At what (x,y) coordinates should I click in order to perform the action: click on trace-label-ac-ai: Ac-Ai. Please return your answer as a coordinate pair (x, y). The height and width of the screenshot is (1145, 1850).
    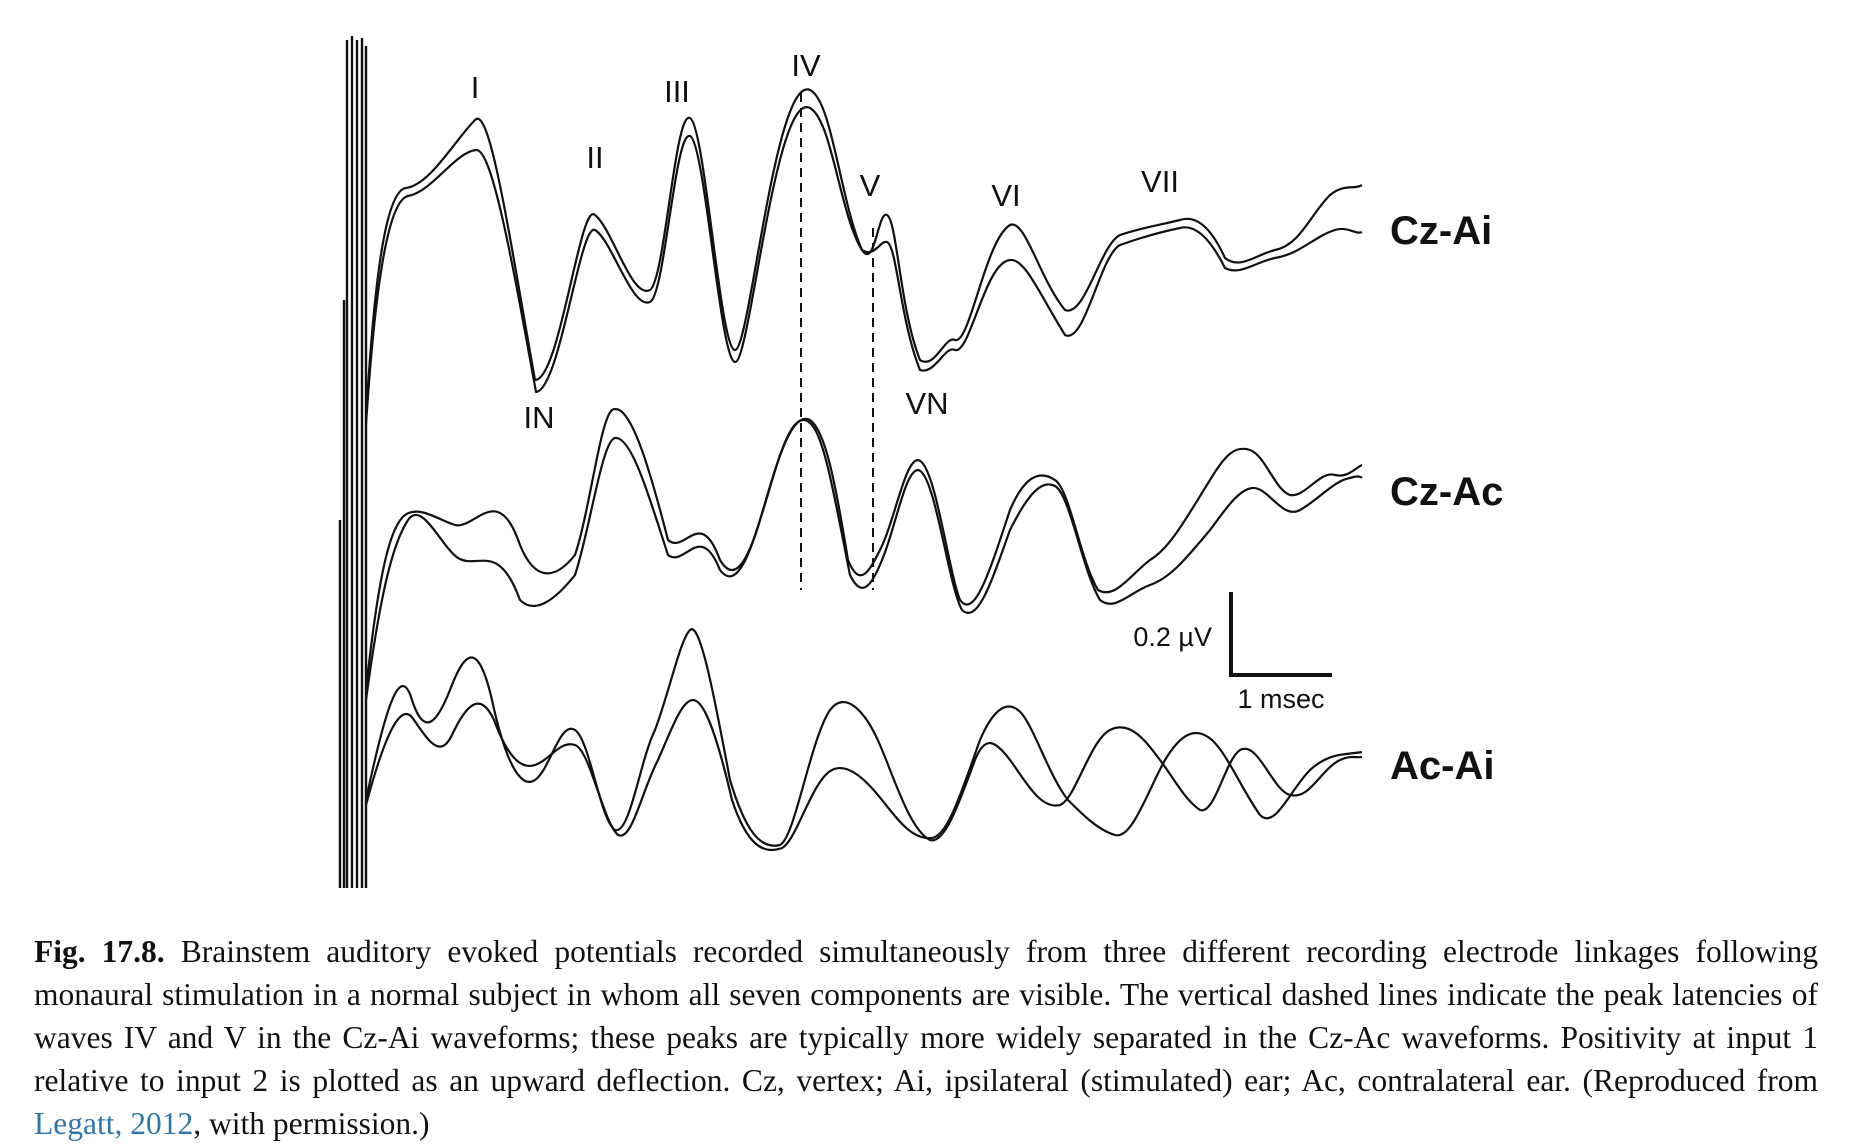
    Looking at the image, I should click on (1442, 766).